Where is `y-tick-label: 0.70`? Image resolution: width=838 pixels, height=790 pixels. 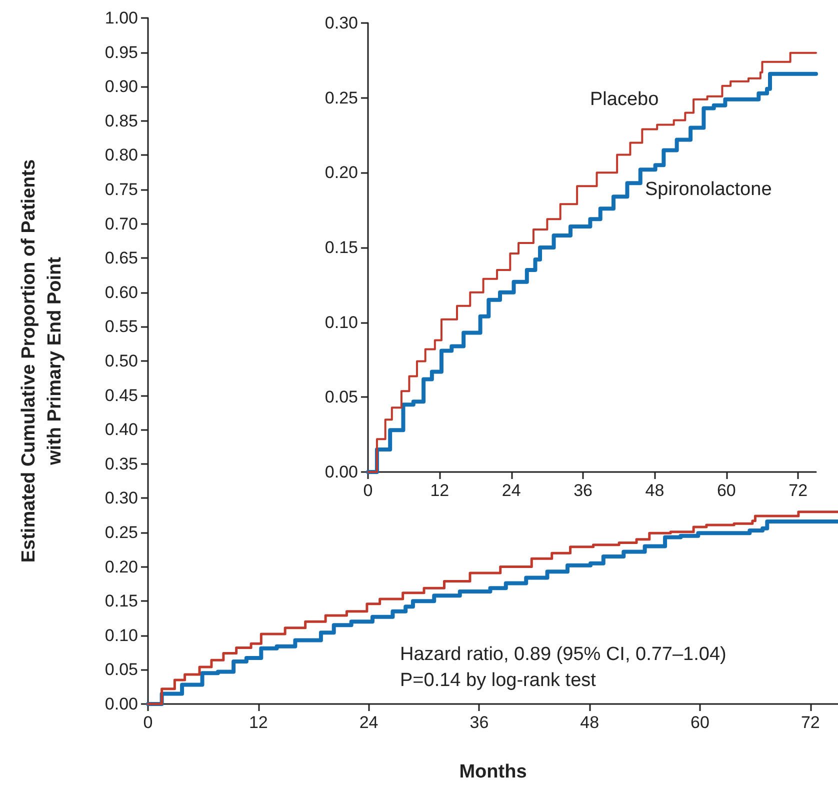 y-tick-label: 0.70 is located at coordinates (121, 224).